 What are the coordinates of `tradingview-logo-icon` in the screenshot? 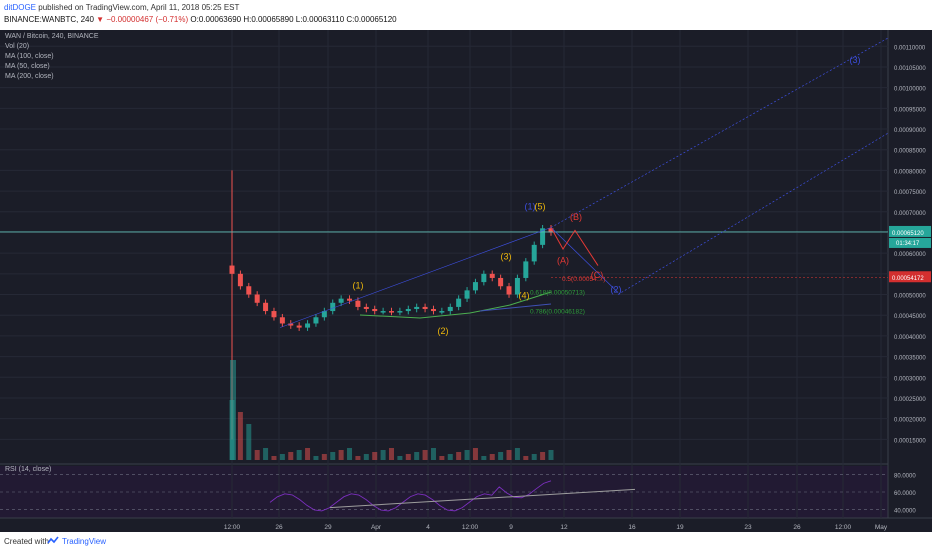 It's located at (53, 540).